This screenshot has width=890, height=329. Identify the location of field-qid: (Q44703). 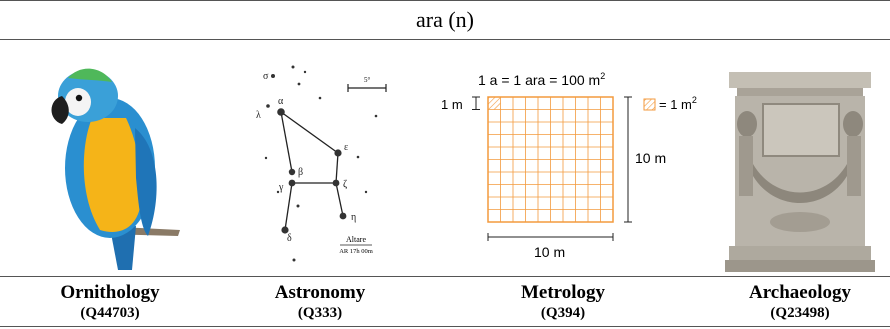
(110, 313).